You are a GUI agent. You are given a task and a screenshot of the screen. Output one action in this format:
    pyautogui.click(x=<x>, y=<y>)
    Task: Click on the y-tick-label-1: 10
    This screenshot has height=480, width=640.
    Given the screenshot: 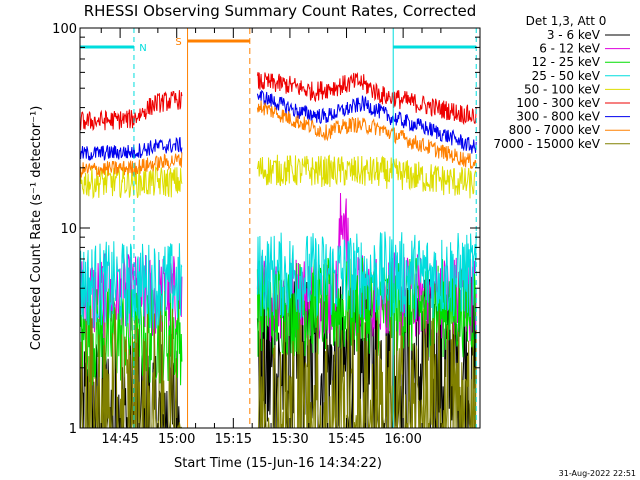 What is the action you would take?
    pyautogui.click(x=68, y=229)
    